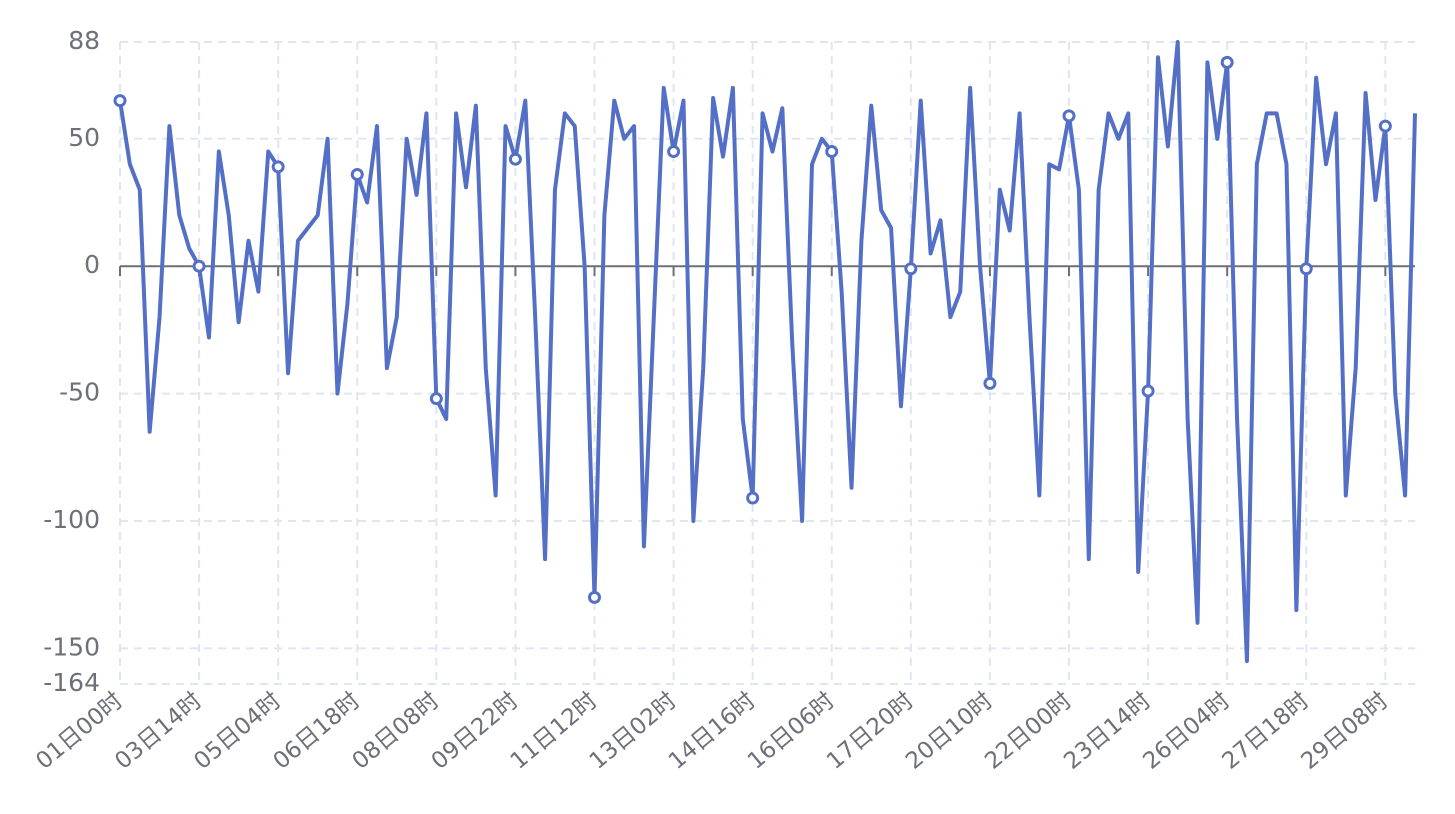 The width and height of the screenshot is (1455, 814). I want to click on y-tick-label: 50, so click(84, 137).